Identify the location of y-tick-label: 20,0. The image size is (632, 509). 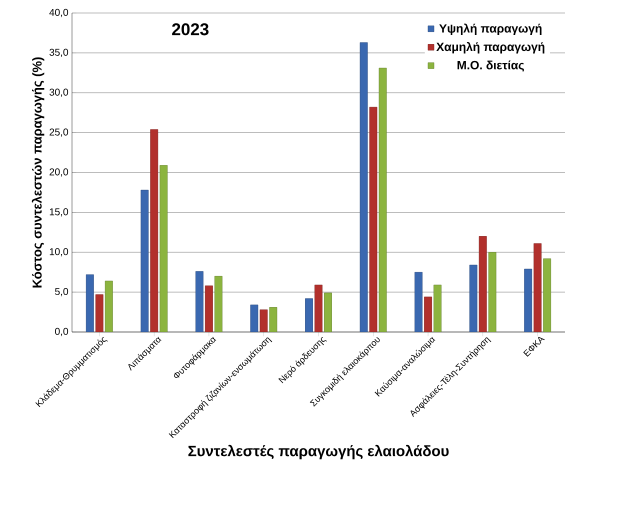
(59, 172).